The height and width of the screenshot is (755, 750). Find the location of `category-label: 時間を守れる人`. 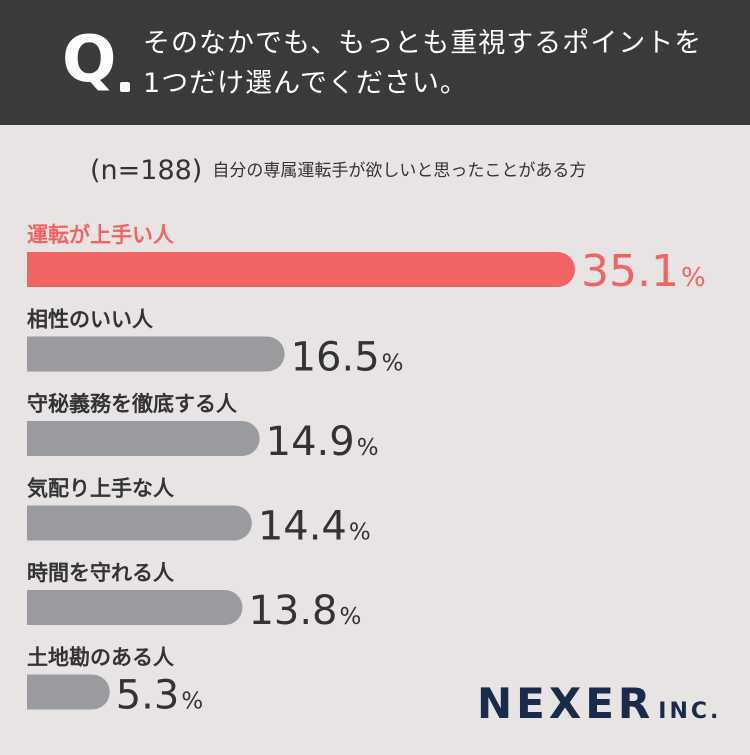

category-label: 時間を守れる人 is located at coordinates (100, 573).